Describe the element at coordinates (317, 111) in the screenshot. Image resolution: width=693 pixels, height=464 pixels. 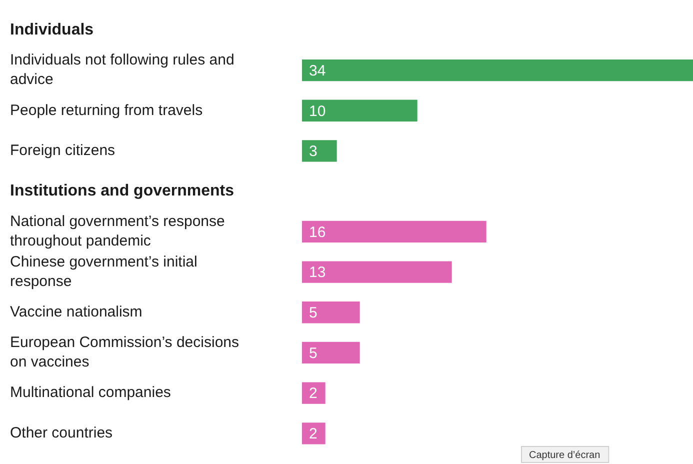
I see `data-label: 10` at that location.